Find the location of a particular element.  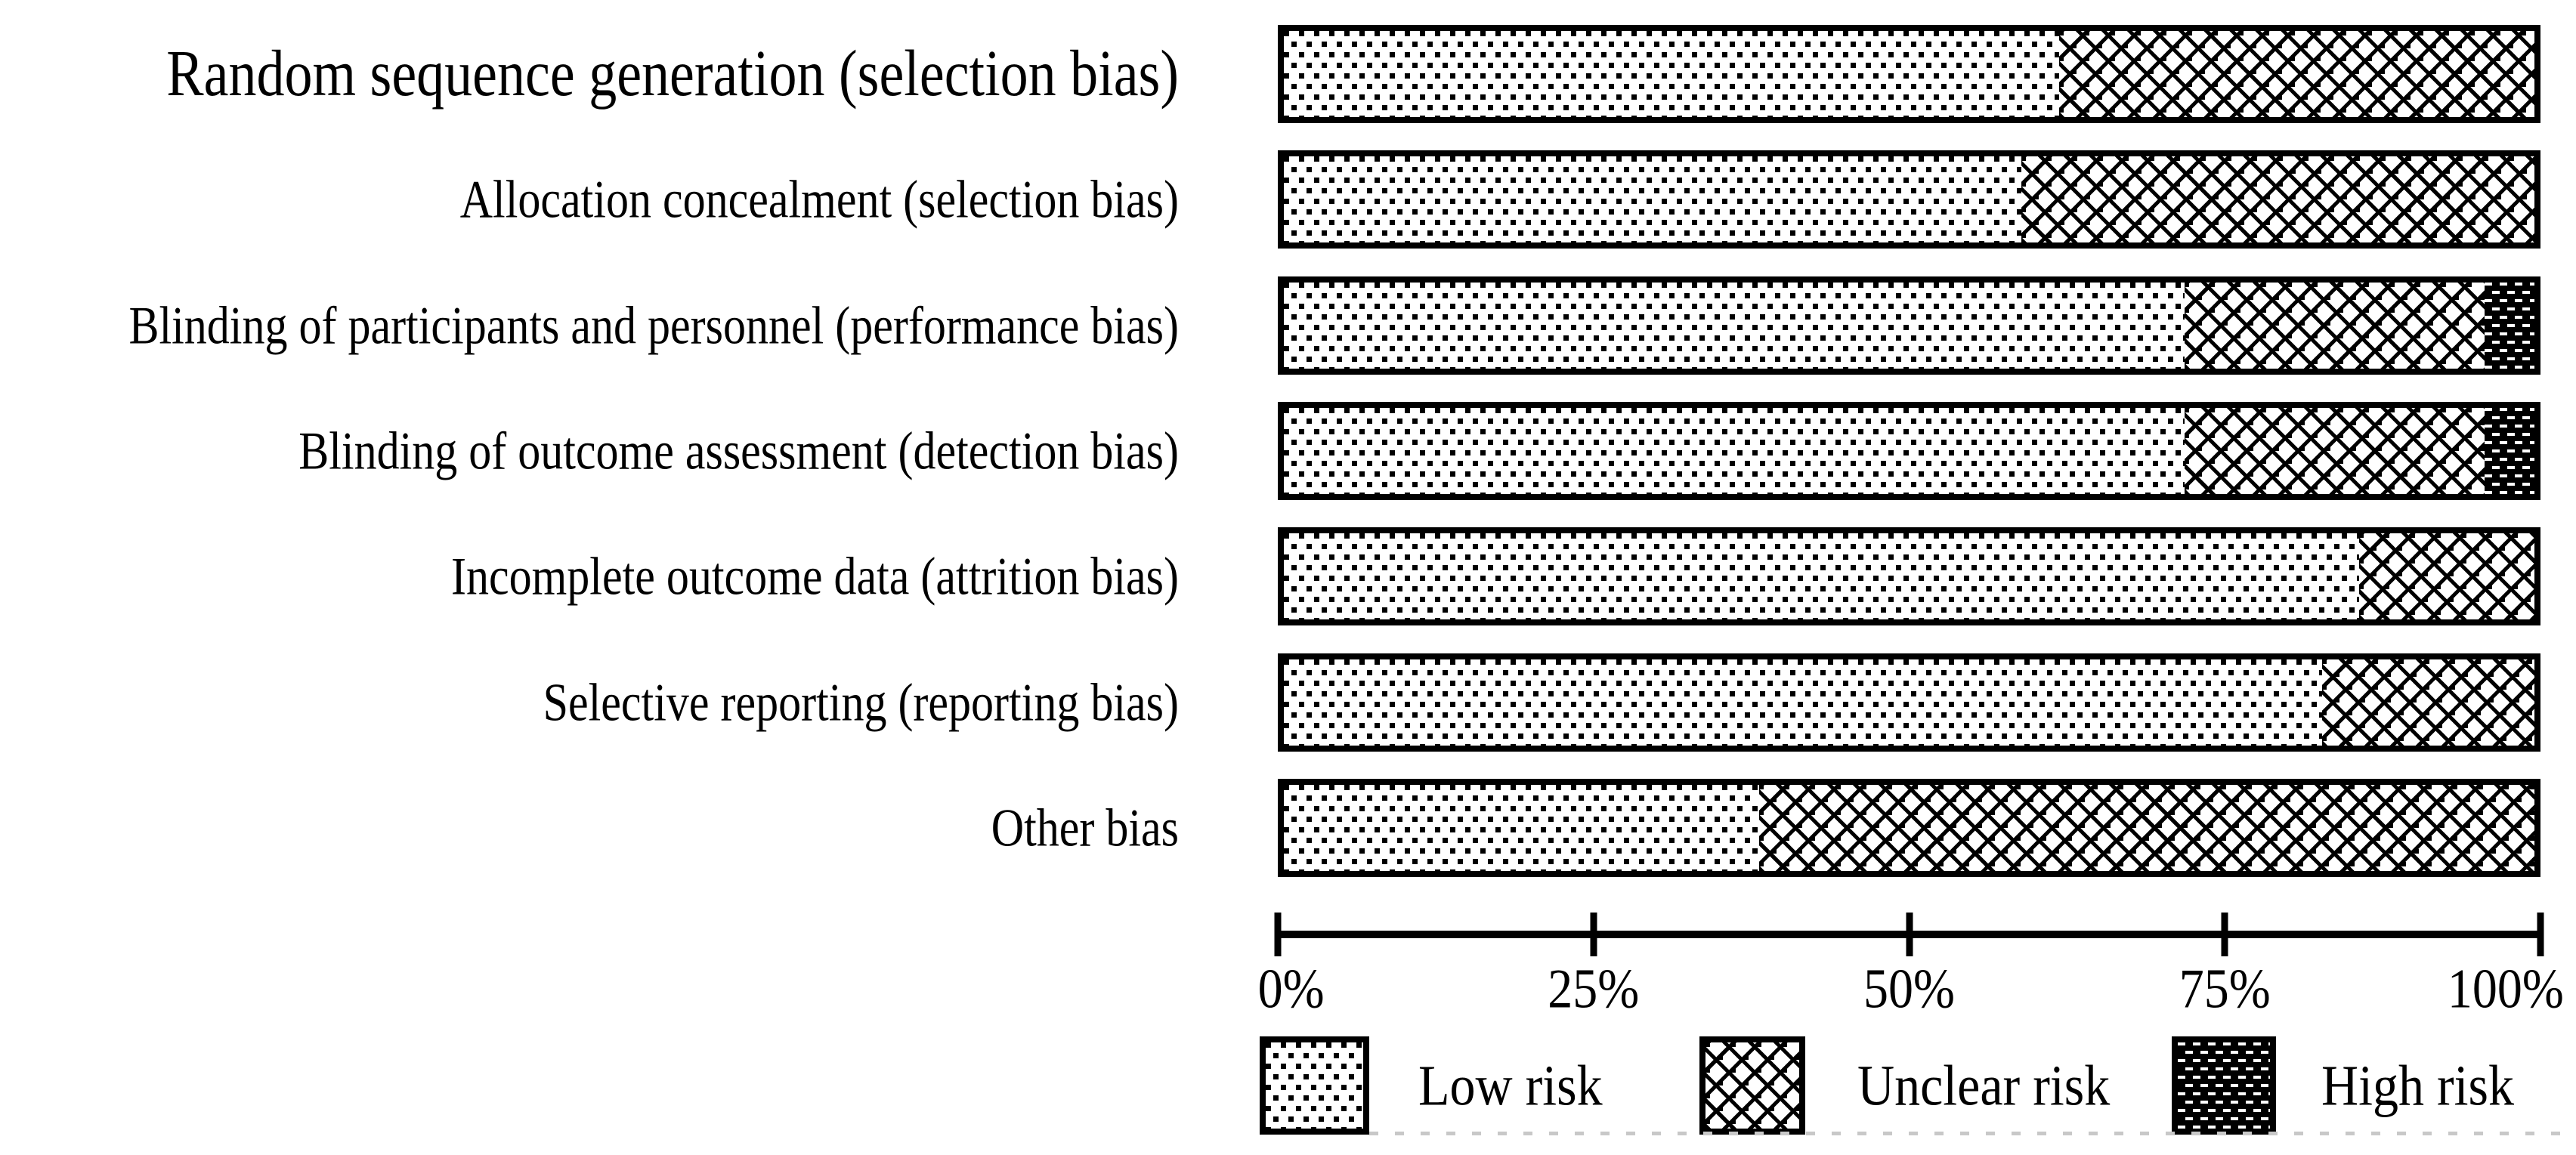

legend-label-text: High risk is located at coordinates (2417, 1084).